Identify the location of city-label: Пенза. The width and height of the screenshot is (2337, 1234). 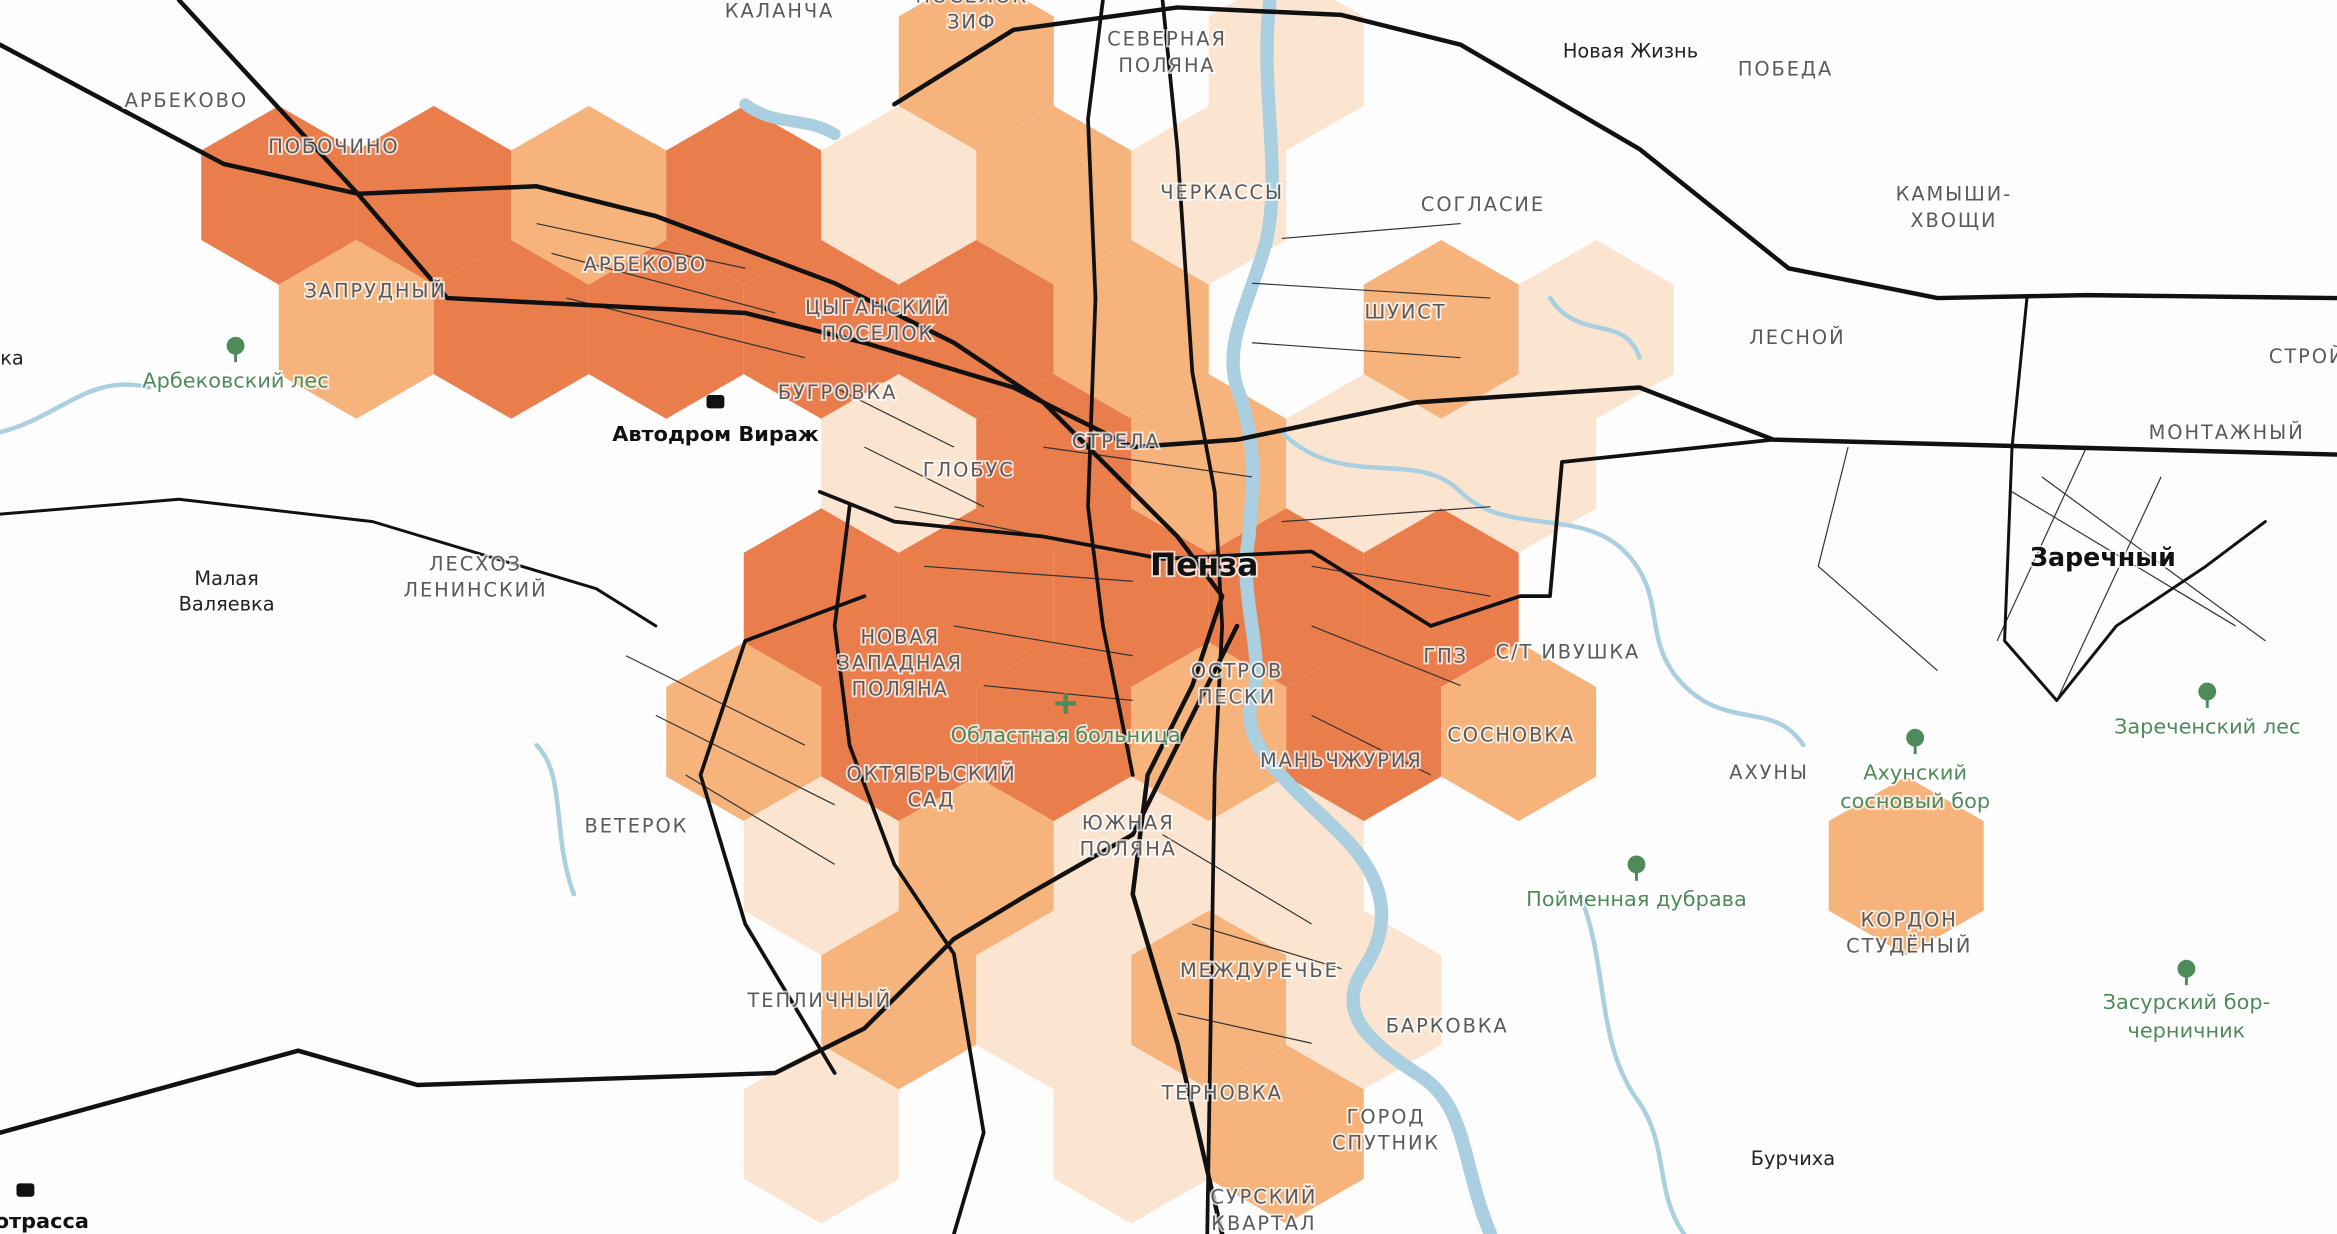
(1204, 565).